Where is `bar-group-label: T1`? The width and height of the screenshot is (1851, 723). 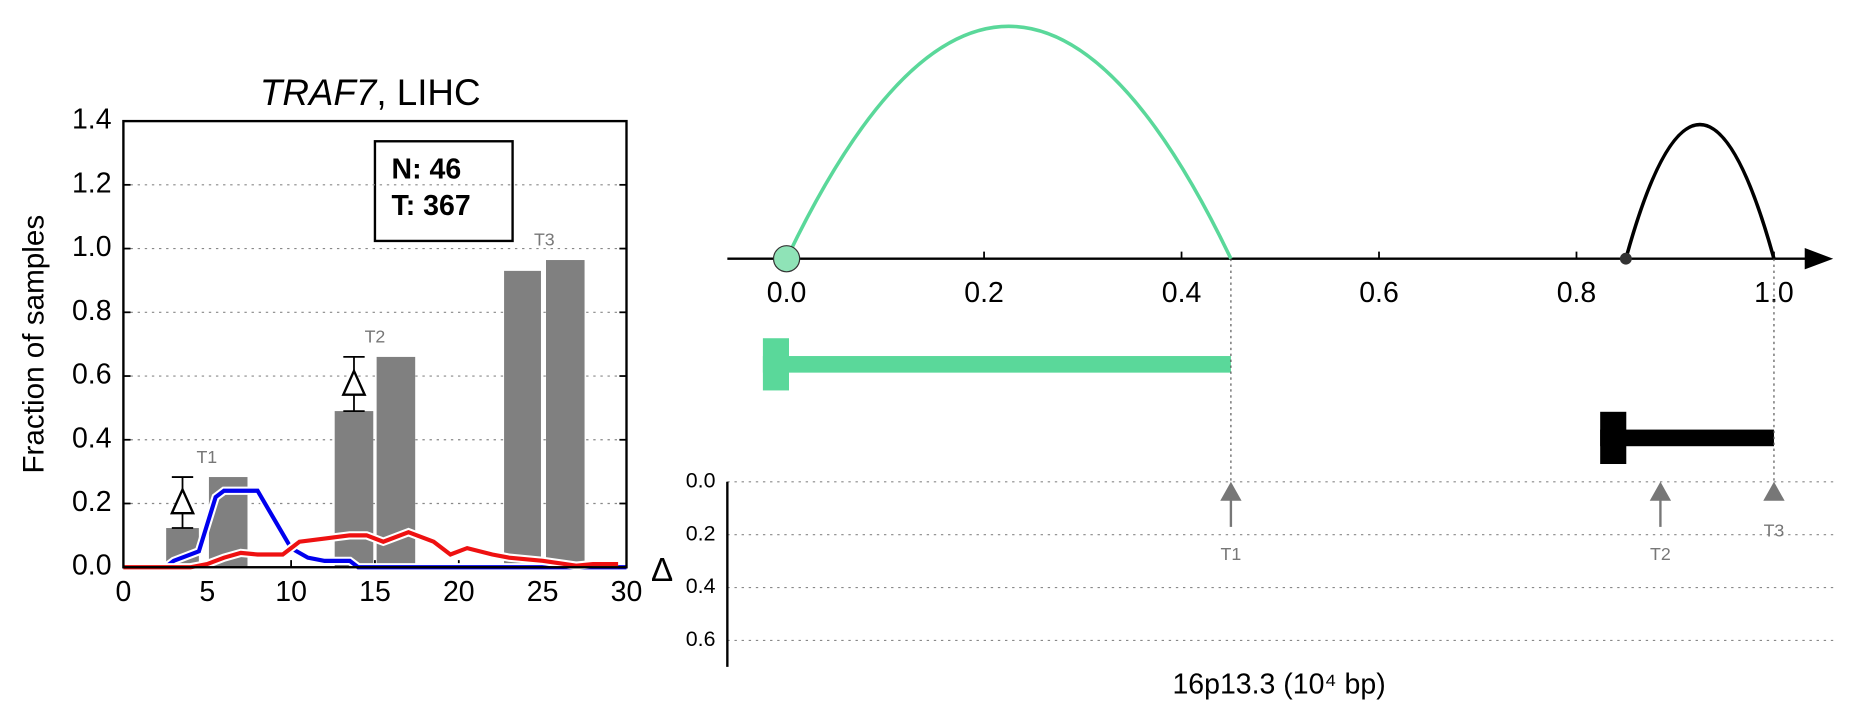 bar-group-label: T1 is located at coordinates (206, 457).